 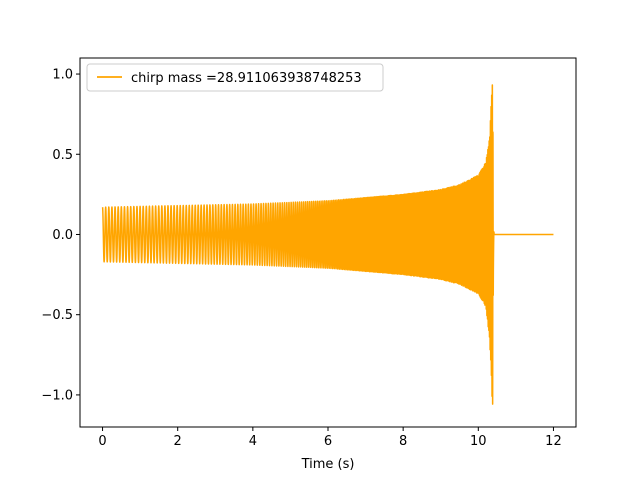 I want to click on y-tick-label: 1.0, so click(x=62, y=75).